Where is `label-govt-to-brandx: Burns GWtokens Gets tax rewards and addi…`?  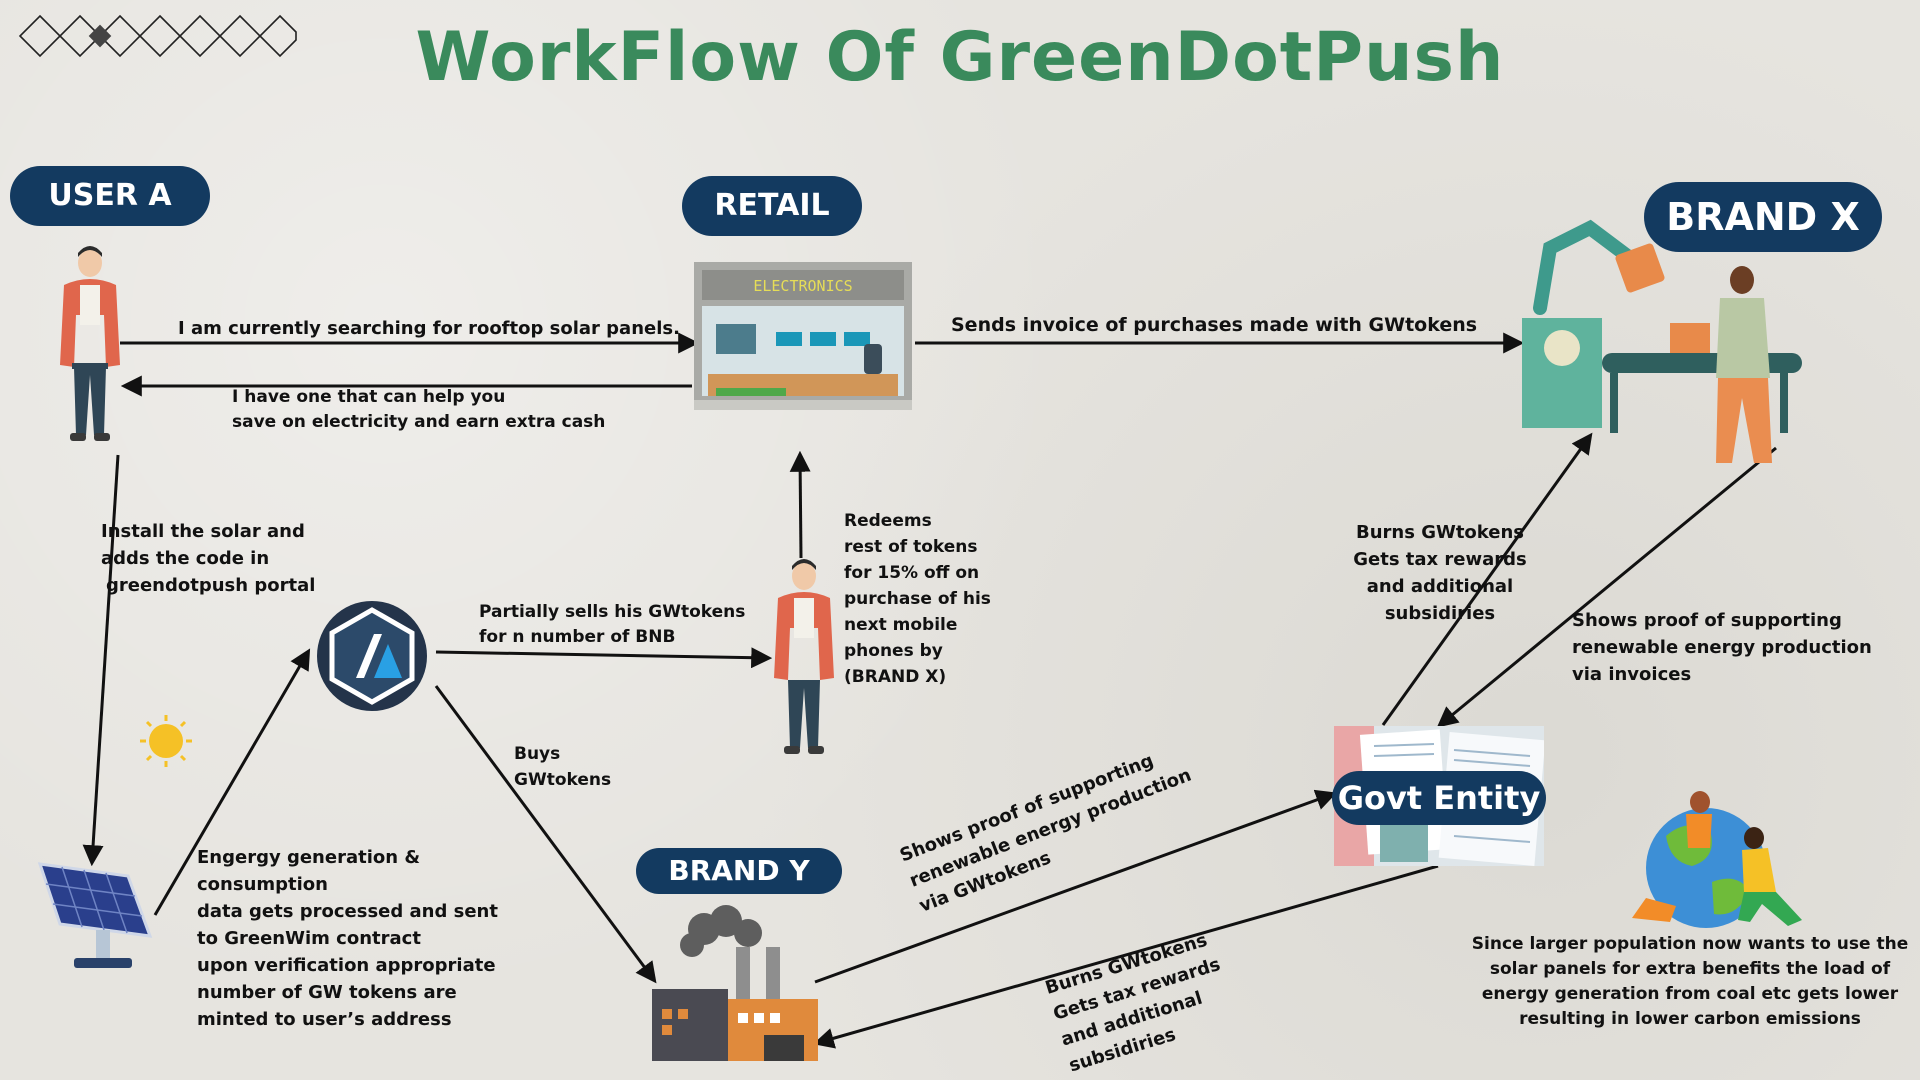 label-govt-to-brandx: Burns GWtokens Gets tax rewards and addi… is located at coordinates (1440, 573).